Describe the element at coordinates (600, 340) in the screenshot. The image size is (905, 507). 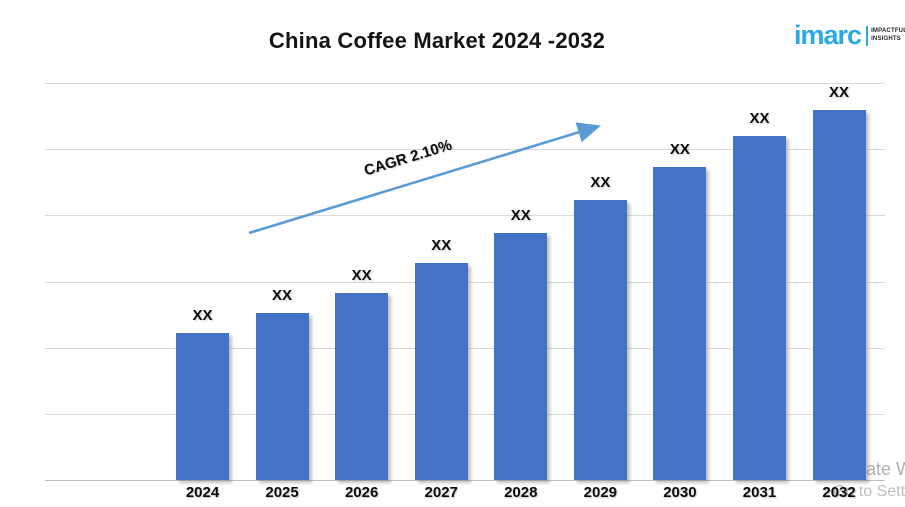
I see `bar-2029` at that location.